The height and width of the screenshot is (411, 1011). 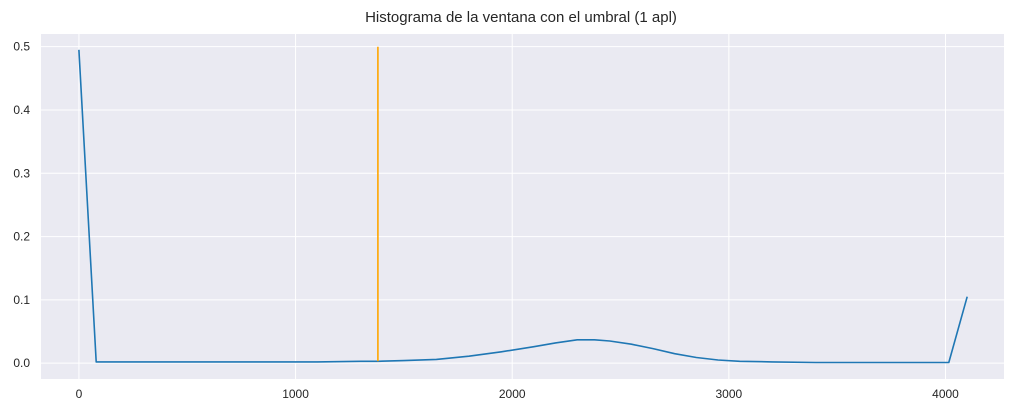 What do you see at coordinates (21, 205) in the screenshot?
I see `y-axis-ticks: 0.0 0.1 0.2 0.3 0.4 0.5` at bounding box center [21, 205].